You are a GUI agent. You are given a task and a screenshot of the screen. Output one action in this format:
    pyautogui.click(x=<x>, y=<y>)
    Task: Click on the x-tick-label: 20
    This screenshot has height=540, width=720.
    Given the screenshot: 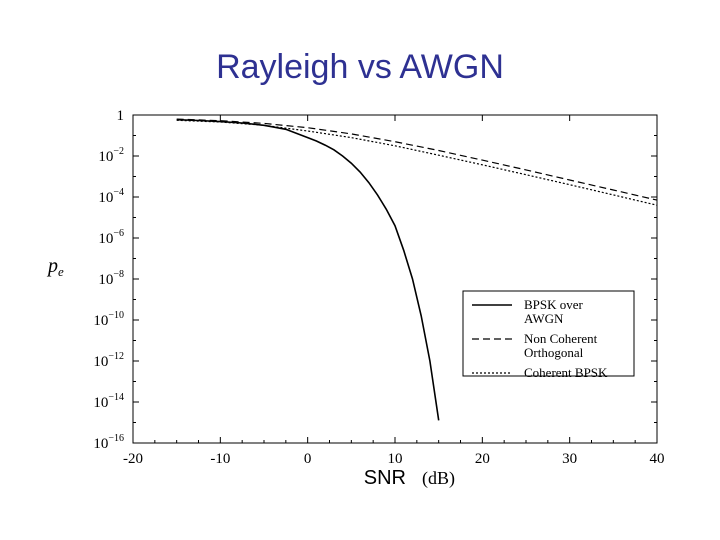 What is the action you would take?
    pyautogui.click(x=482, y=459)
    